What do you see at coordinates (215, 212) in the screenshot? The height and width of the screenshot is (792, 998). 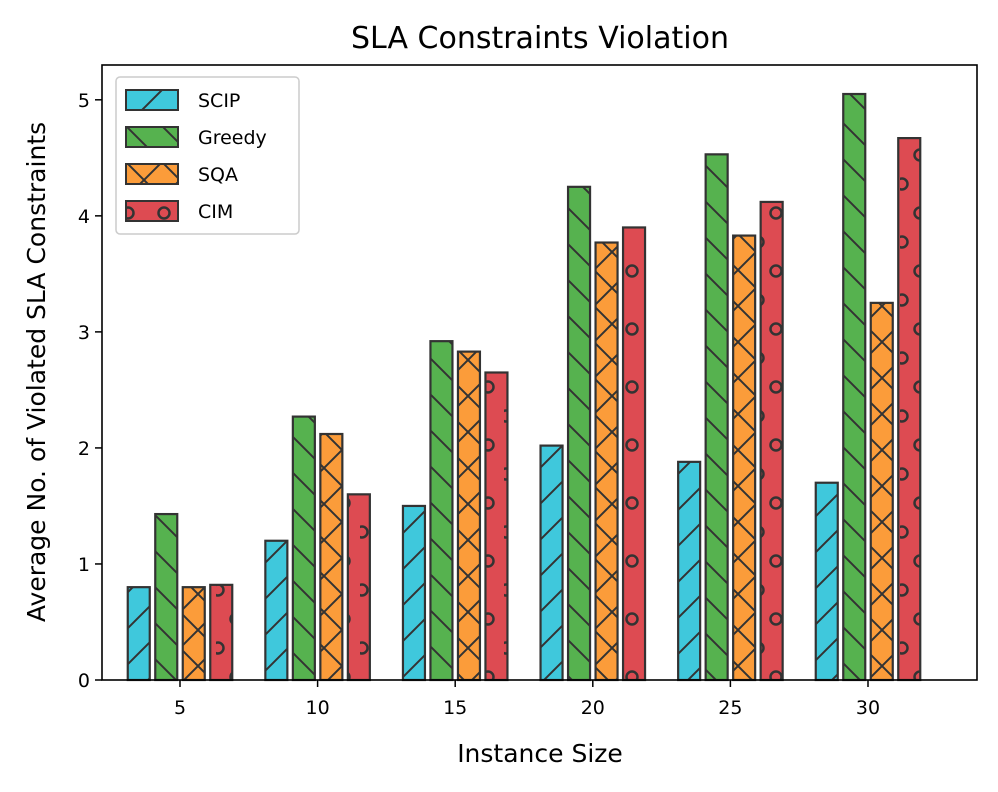 I see `legend-label-cim: CIM` at bounding box center [215, 212].